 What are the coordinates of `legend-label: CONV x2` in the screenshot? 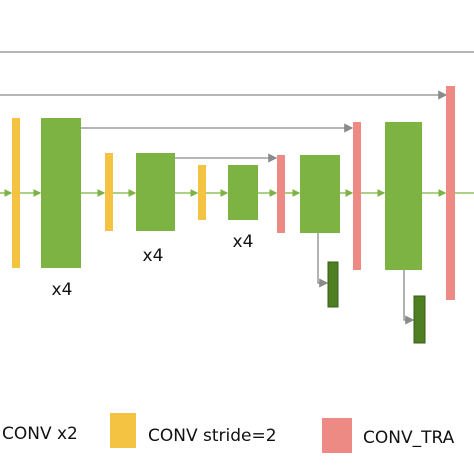 It's located at (40, 434).